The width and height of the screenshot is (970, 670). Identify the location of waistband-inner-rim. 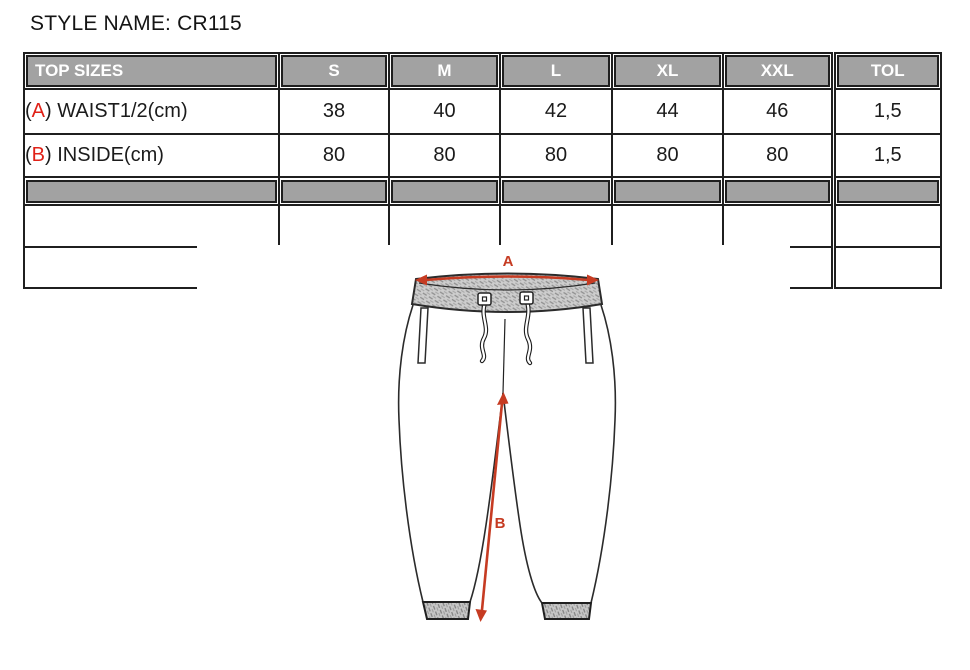
(507, 286).